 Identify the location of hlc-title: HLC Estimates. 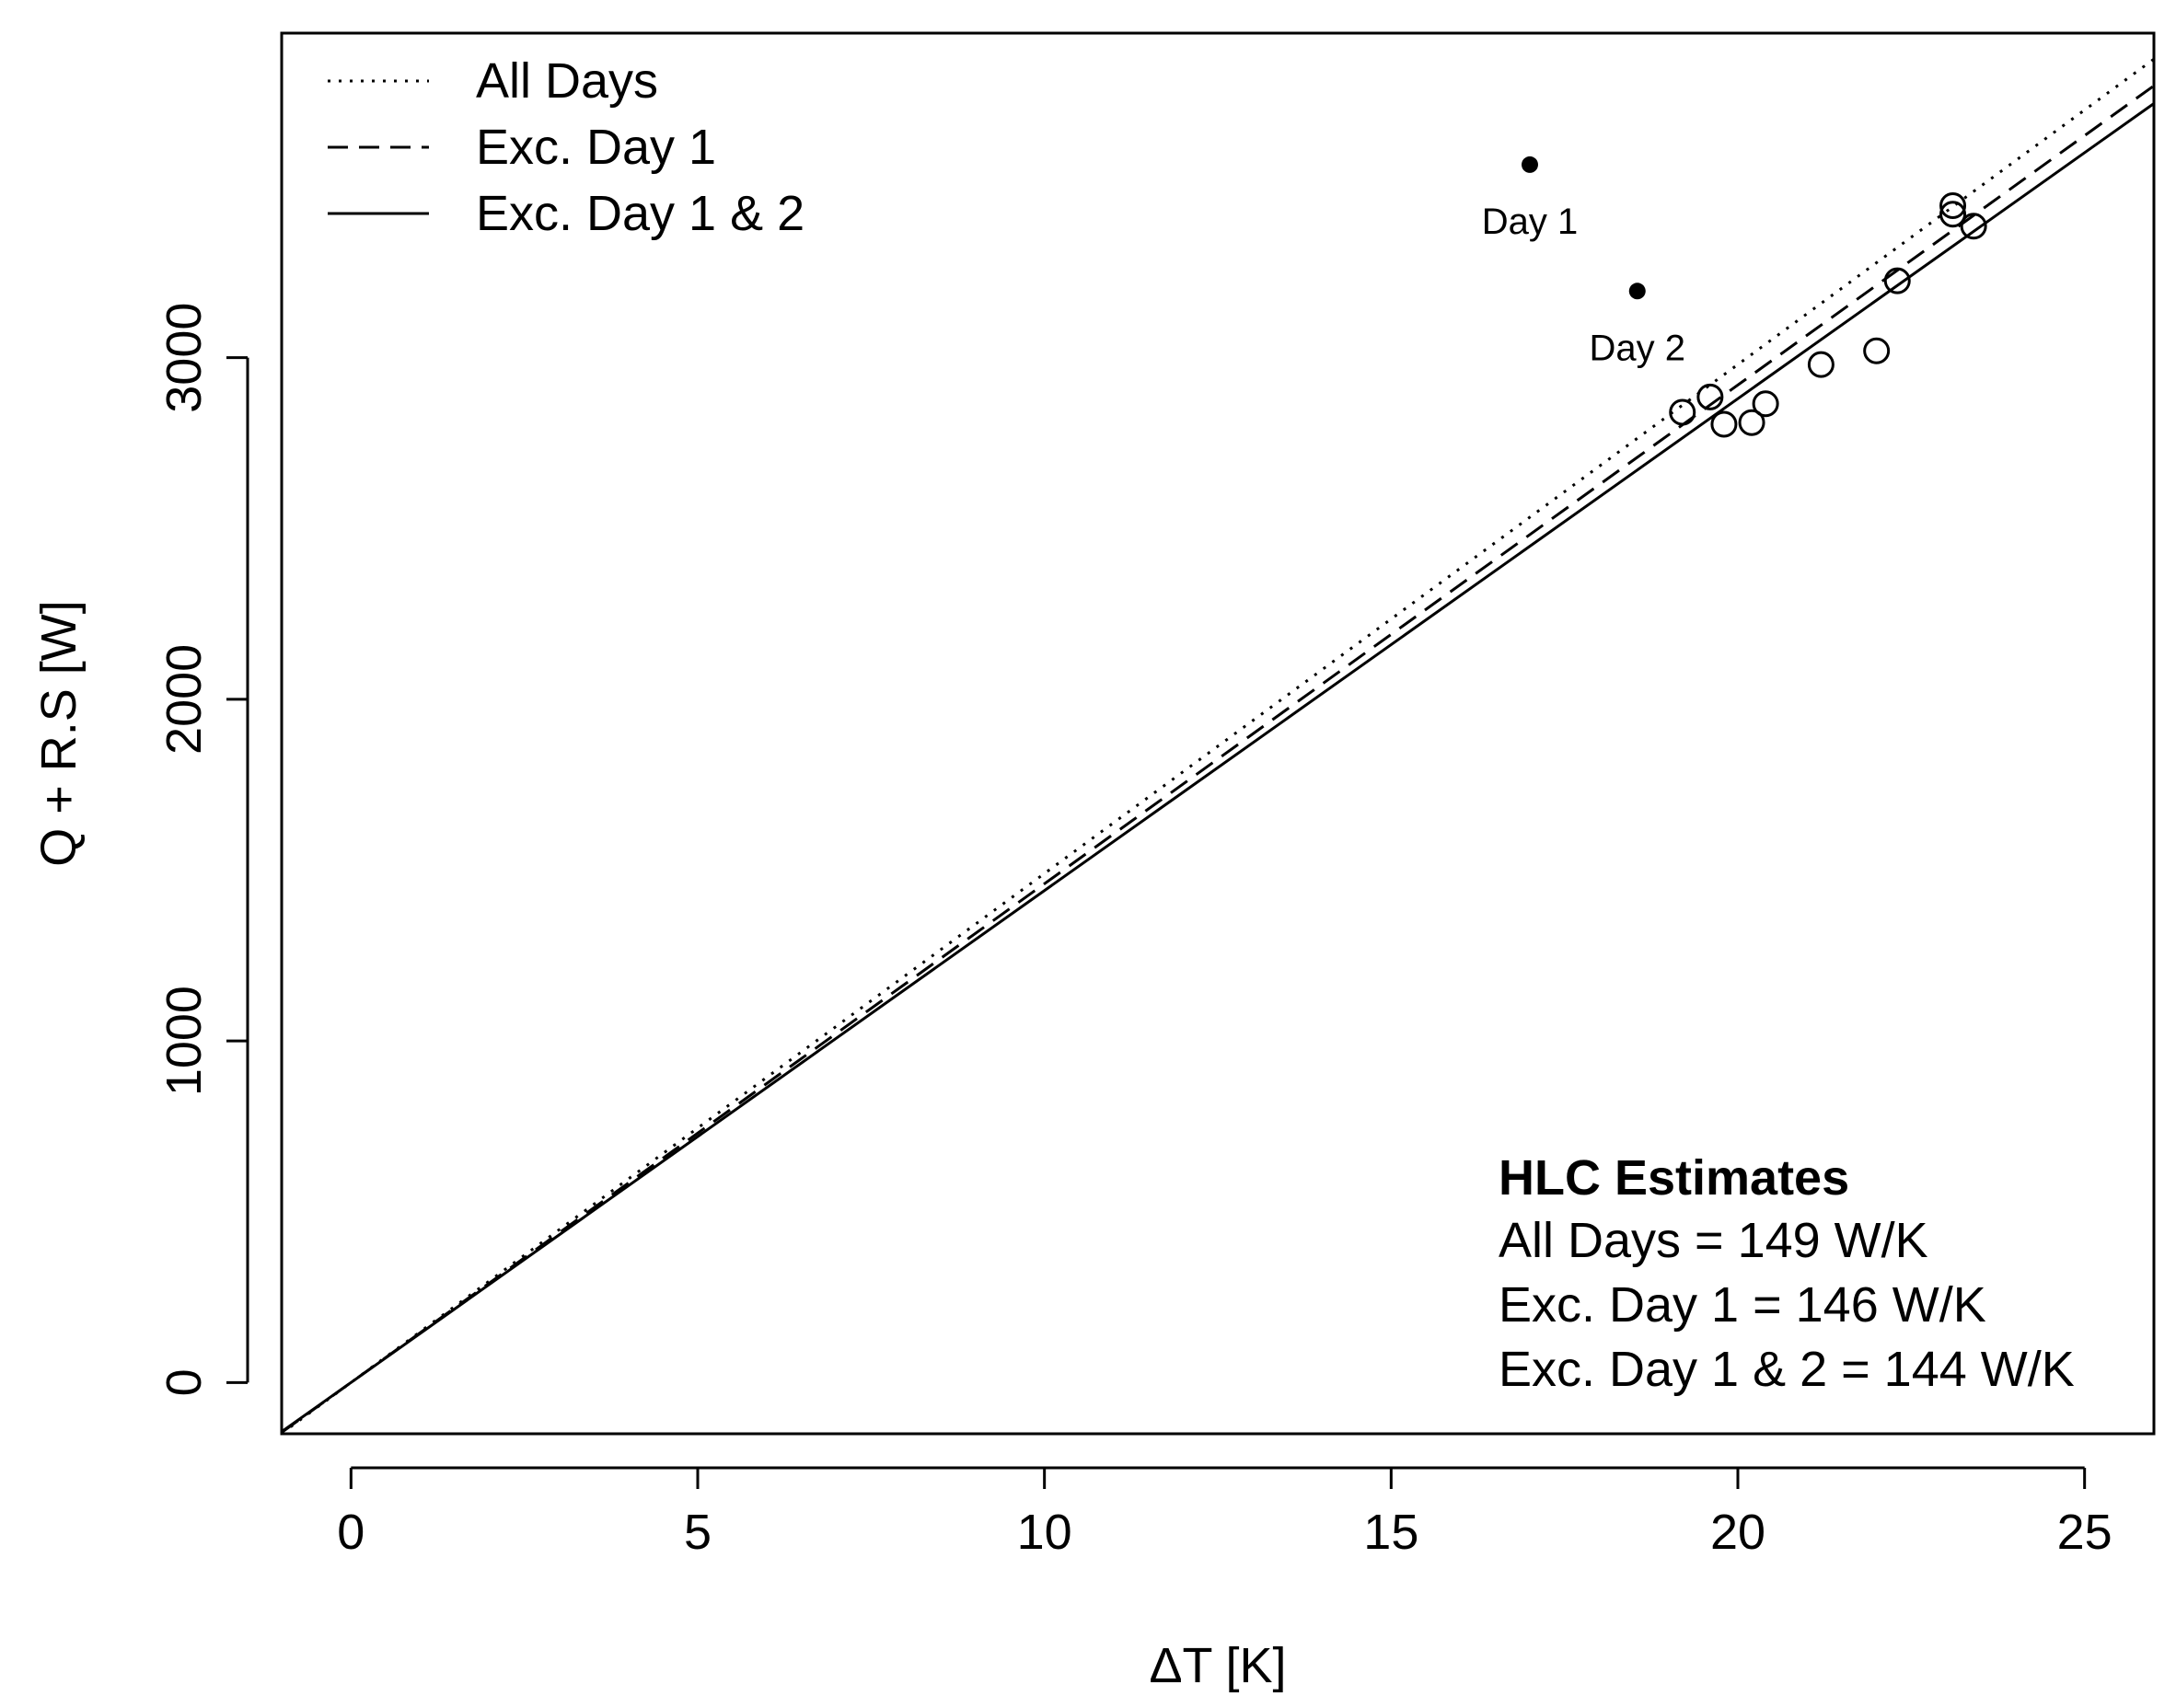
(1674, 1178).